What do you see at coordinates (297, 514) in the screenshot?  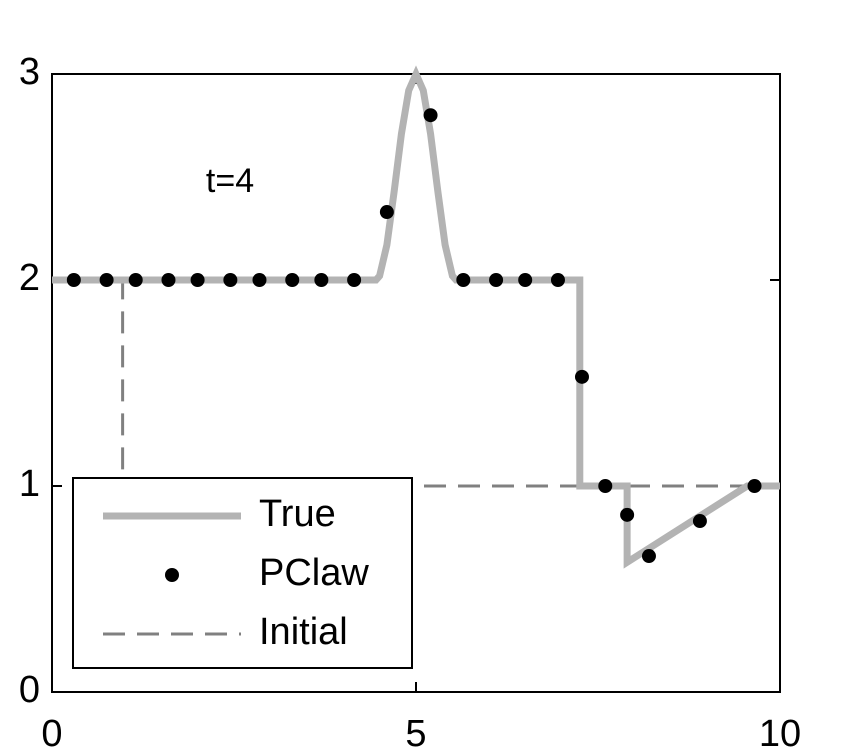 I see `legend-label: True` at bounding box center [297, 514].